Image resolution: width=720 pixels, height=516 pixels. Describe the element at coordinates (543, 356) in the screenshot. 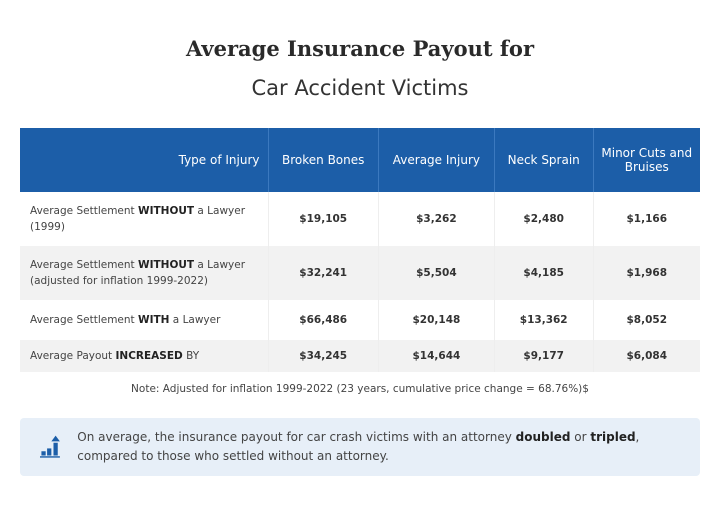

I see `table-cell: $9,177` at that location.